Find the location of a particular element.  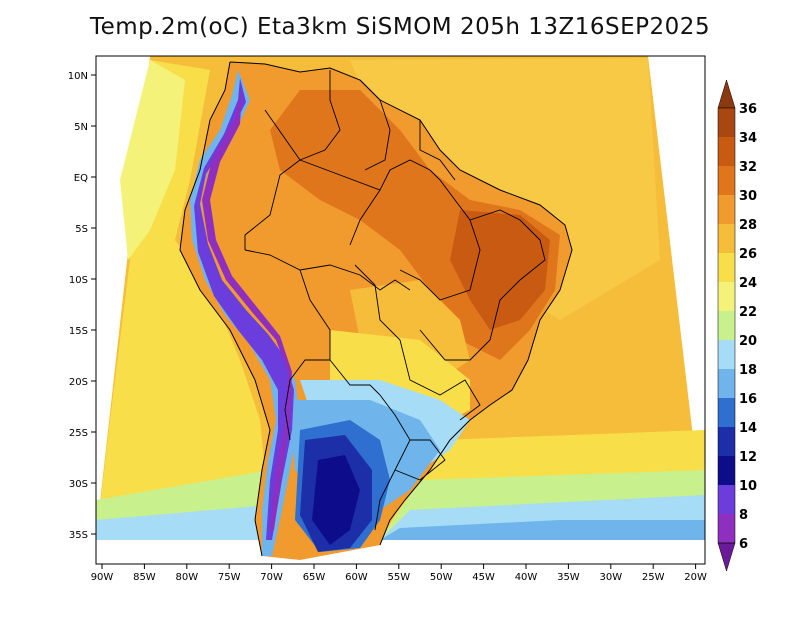

south-atlantic-colder is located at coordinates (542, 530).